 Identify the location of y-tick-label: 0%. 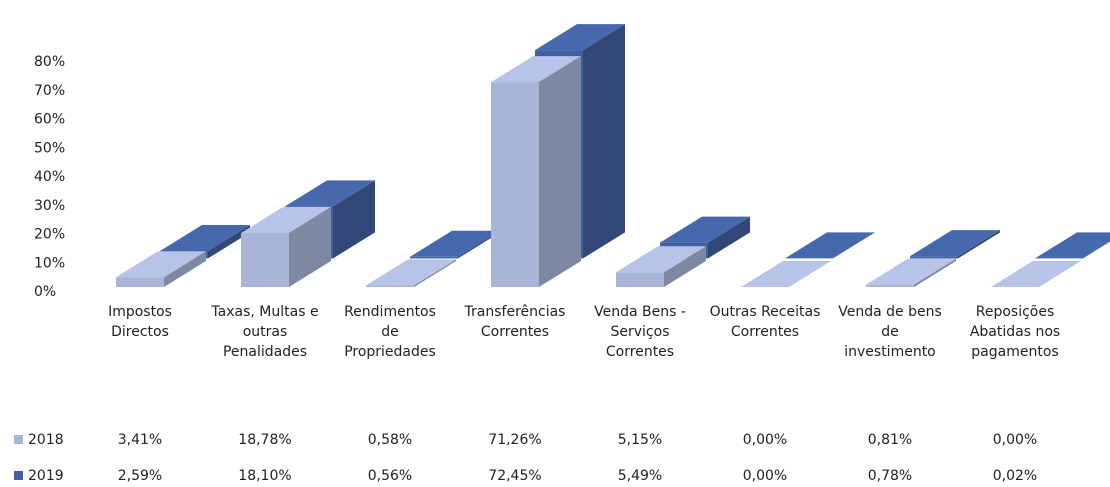
(45, 292).